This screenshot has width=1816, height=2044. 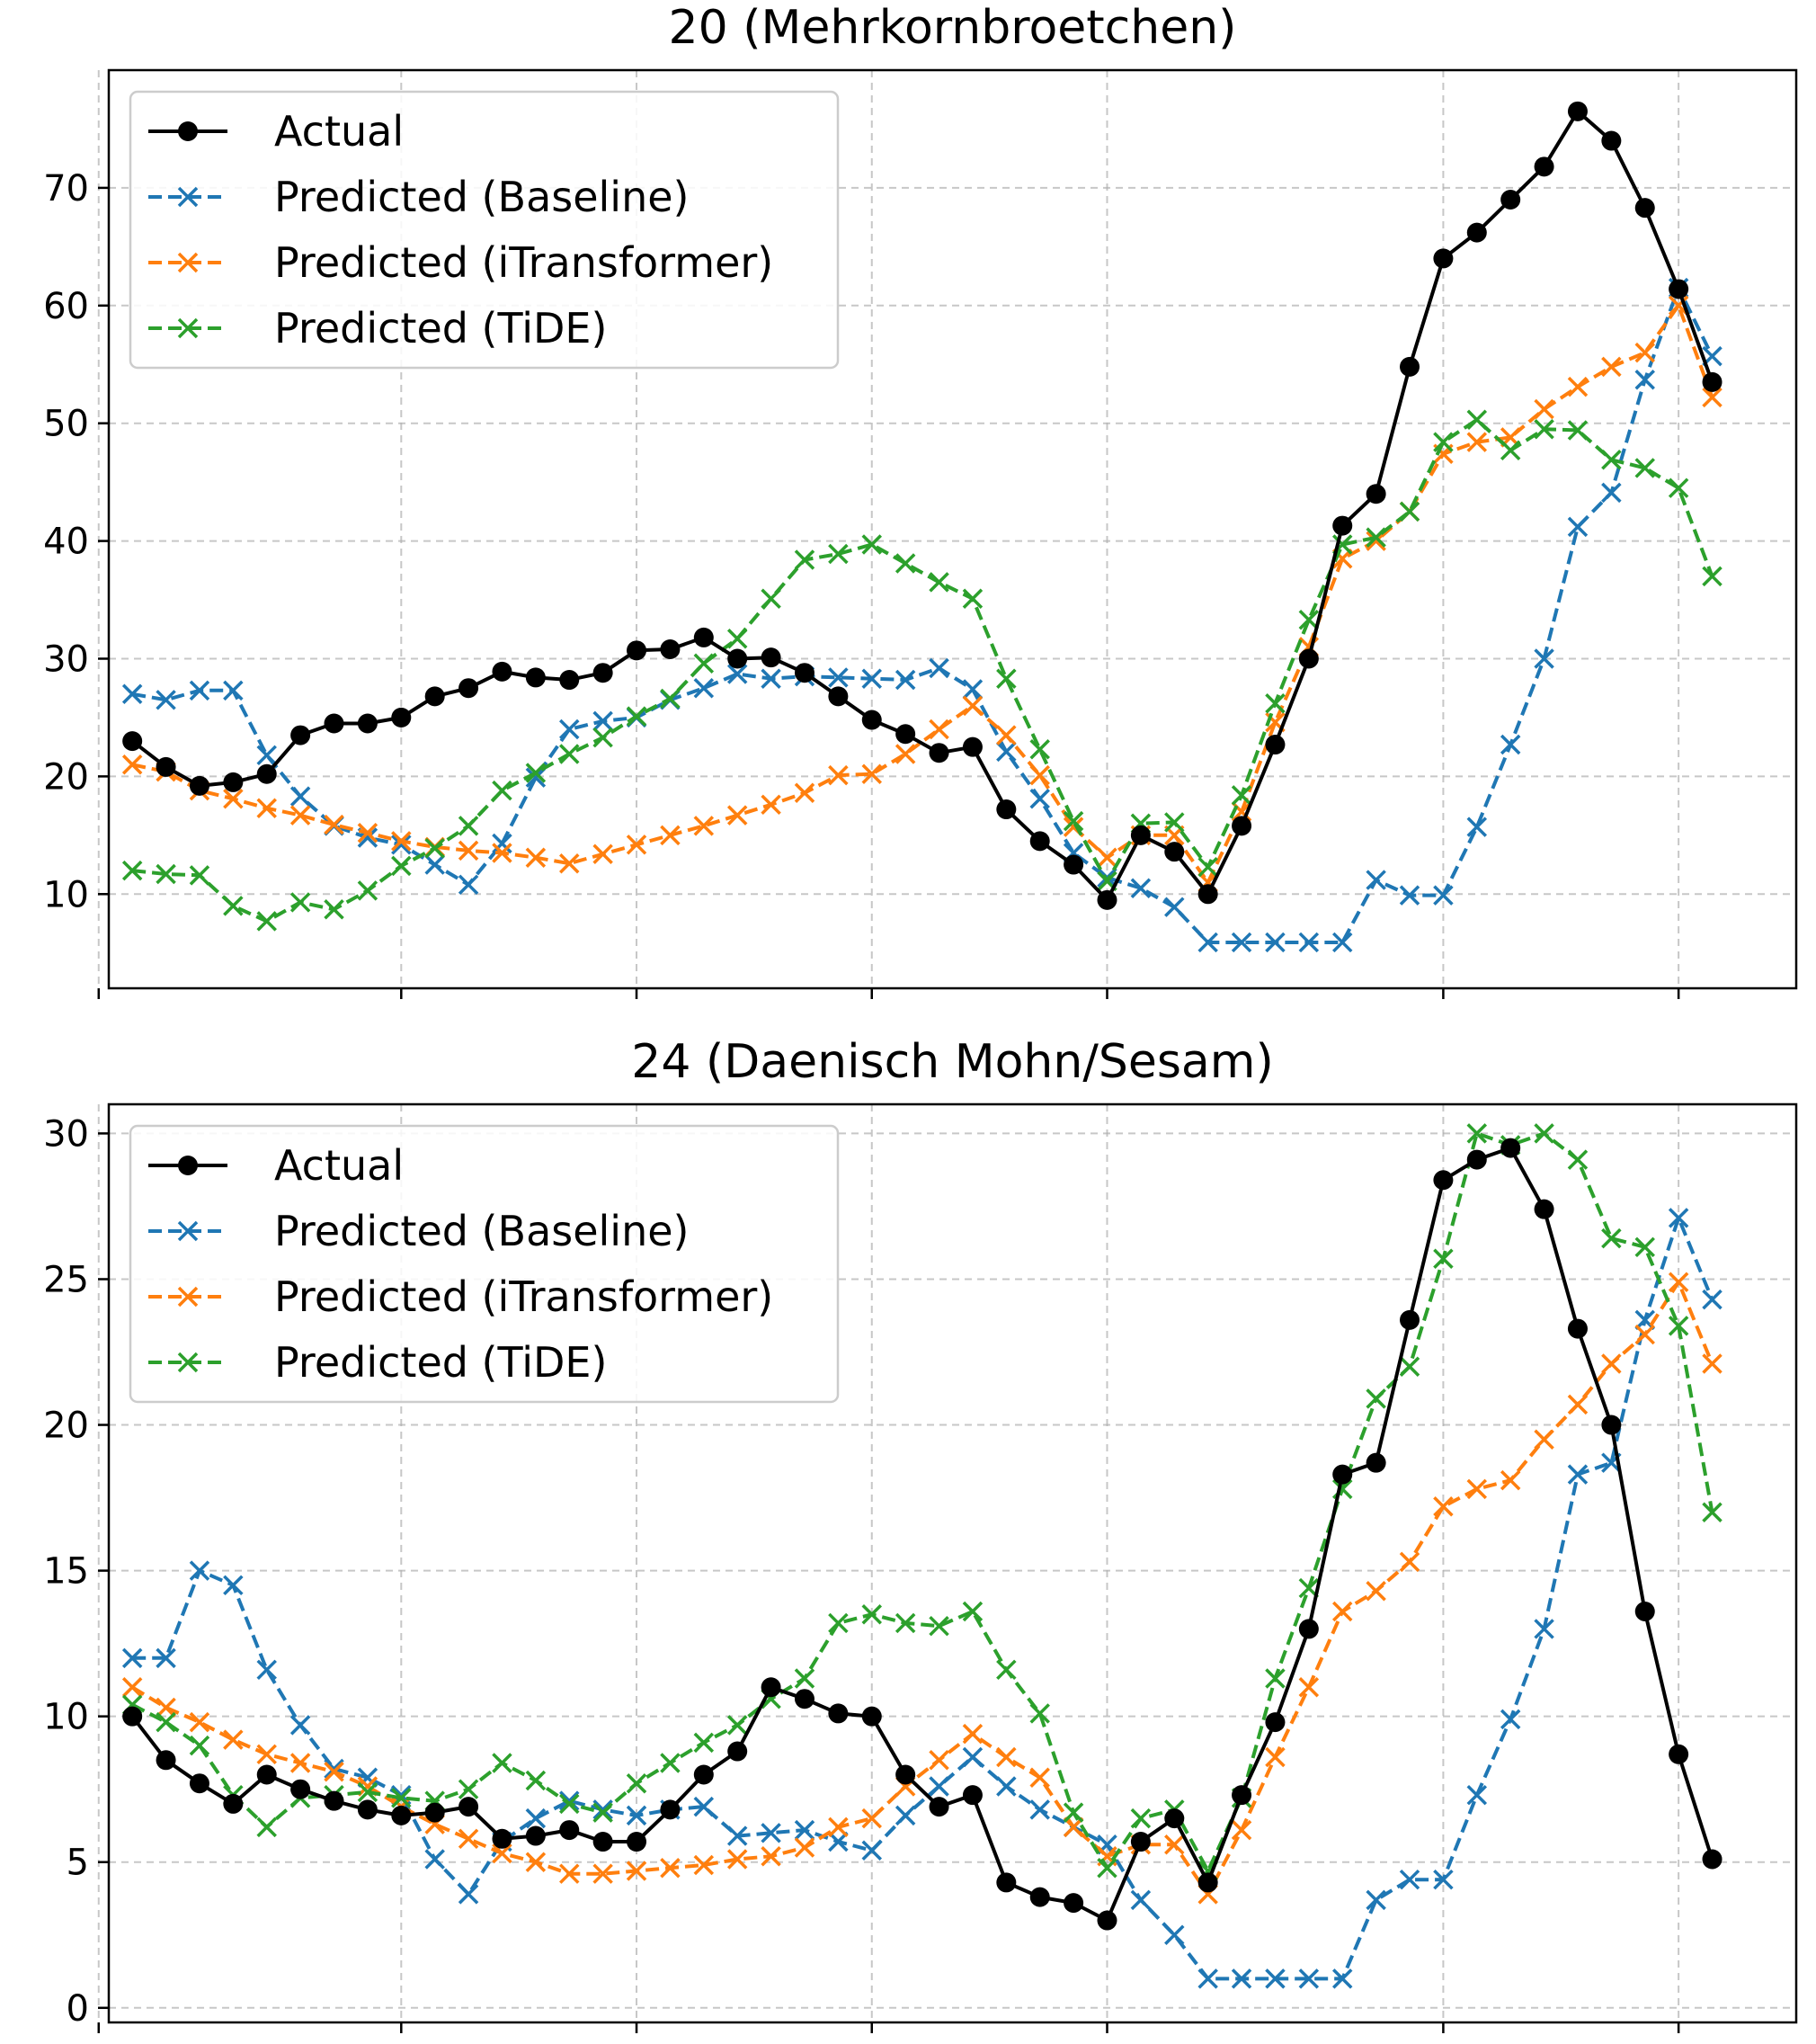 I want to click on y-tick-label: 25, so click(x=66, y=1279).